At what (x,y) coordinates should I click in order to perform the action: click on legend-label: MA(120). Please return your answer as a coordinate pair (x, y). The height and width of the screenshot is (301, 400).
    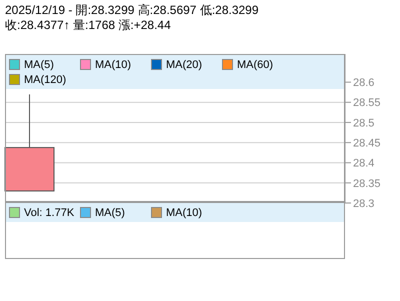
    Looking at the image, I should click on (45, 80).